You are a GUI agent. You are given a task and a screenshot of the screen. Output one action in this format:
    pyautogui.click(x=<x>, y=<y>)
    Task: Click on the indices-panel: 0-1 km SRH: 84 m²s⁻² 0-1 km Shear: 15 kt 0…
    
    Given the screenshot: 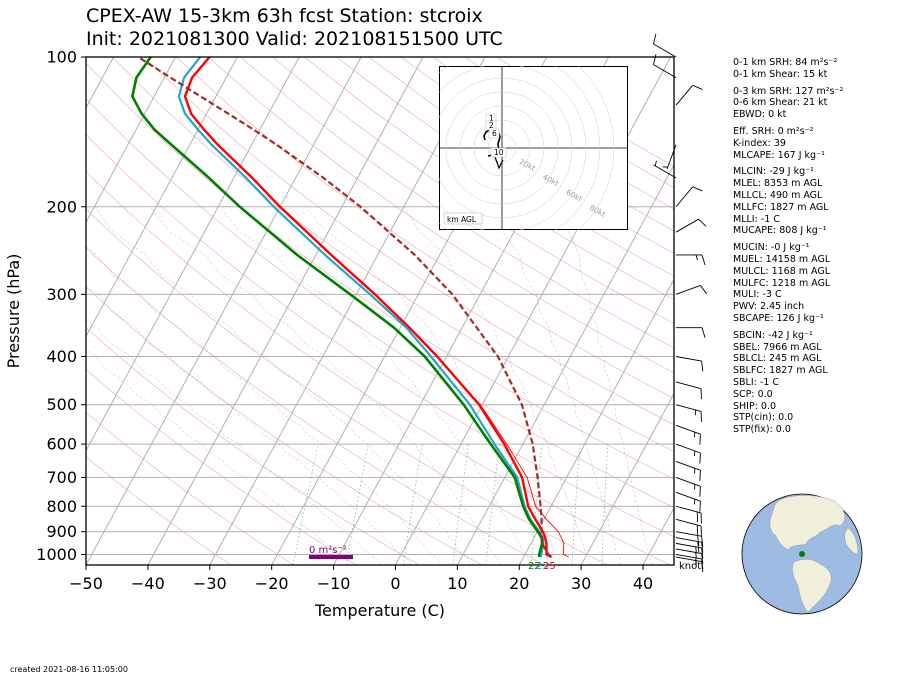 What is the action you would take?
    pyautogui.click(x=788, y=246)
    